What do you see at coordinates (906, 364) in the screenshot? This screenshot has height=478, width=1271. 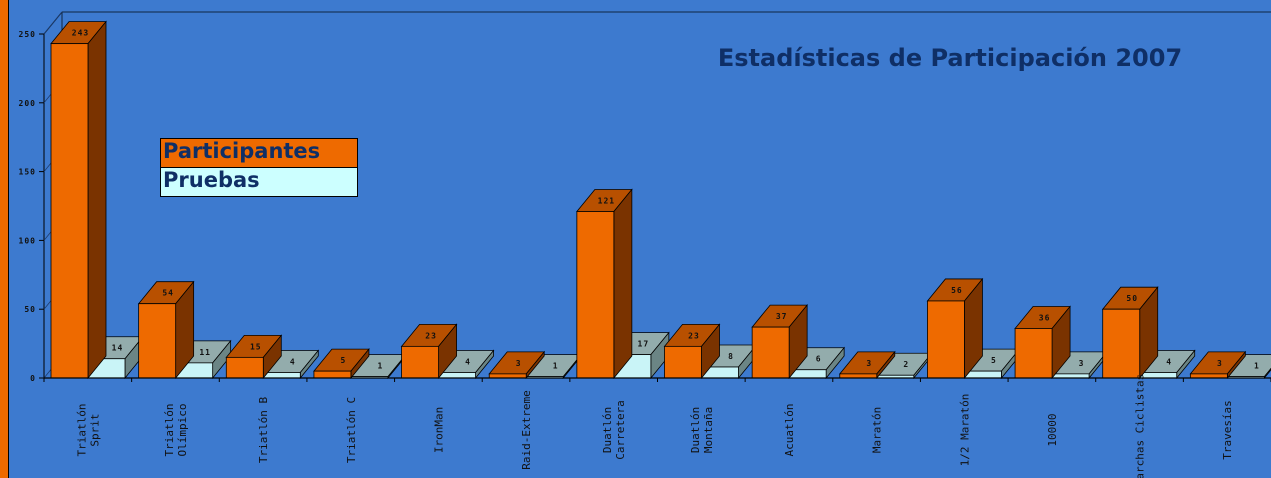 I see `bar-pruebas-value-label: 2` at bounding box center [906, 364].